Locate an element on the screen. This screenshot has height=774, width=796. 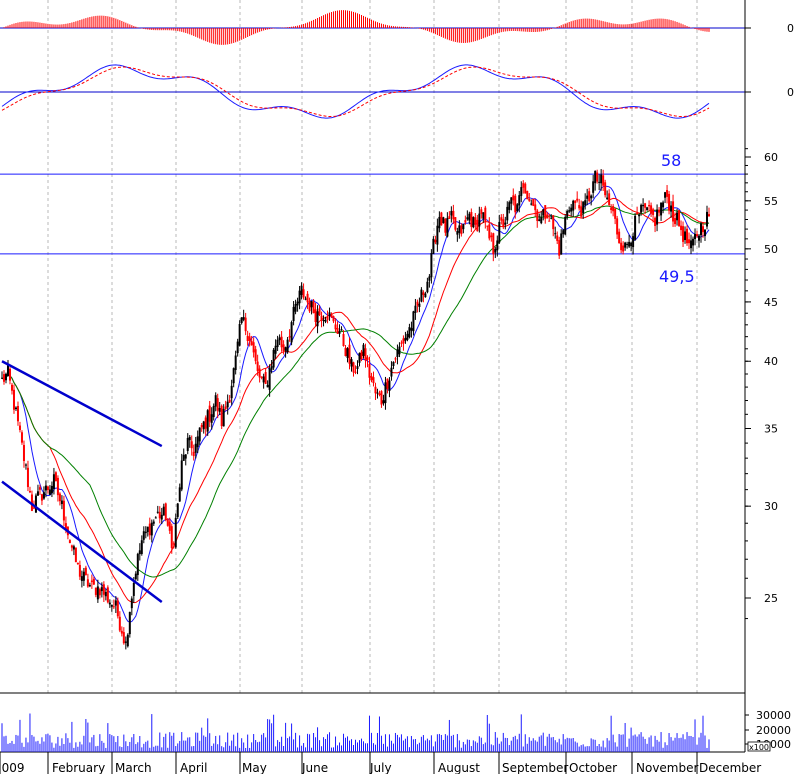
price-tick-label: 25 is located at coordinates (771, 598).